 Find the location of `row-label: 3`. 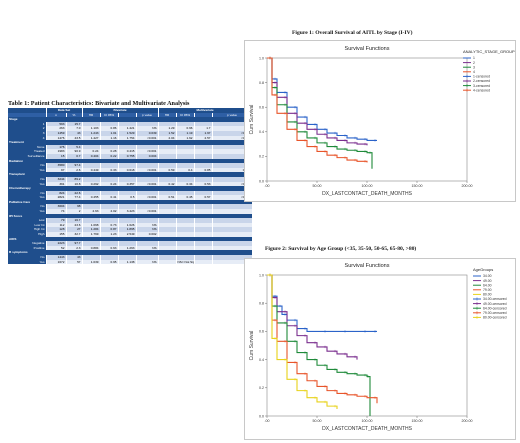

row-label: 3 is located at coordinates (27, 133).